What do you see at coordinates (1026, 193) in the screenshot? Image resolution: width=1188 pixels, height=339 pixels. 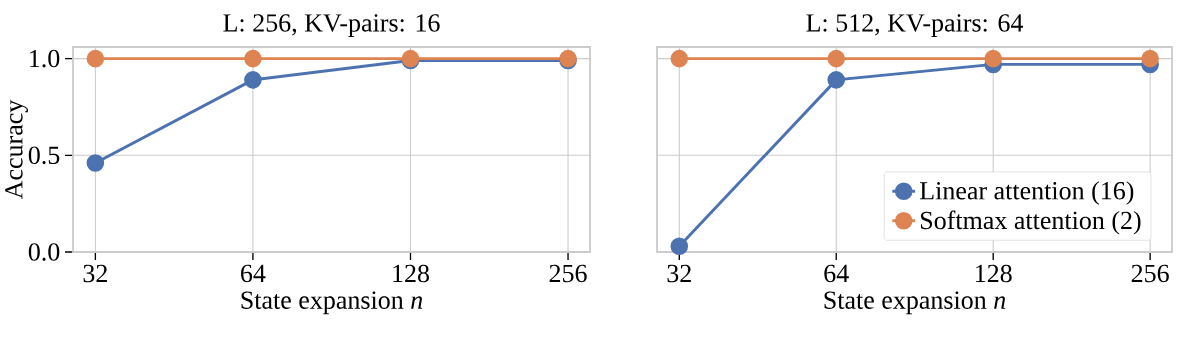 I see `legend-label: Linear attention (16)` at bounding box center [1026, 193].